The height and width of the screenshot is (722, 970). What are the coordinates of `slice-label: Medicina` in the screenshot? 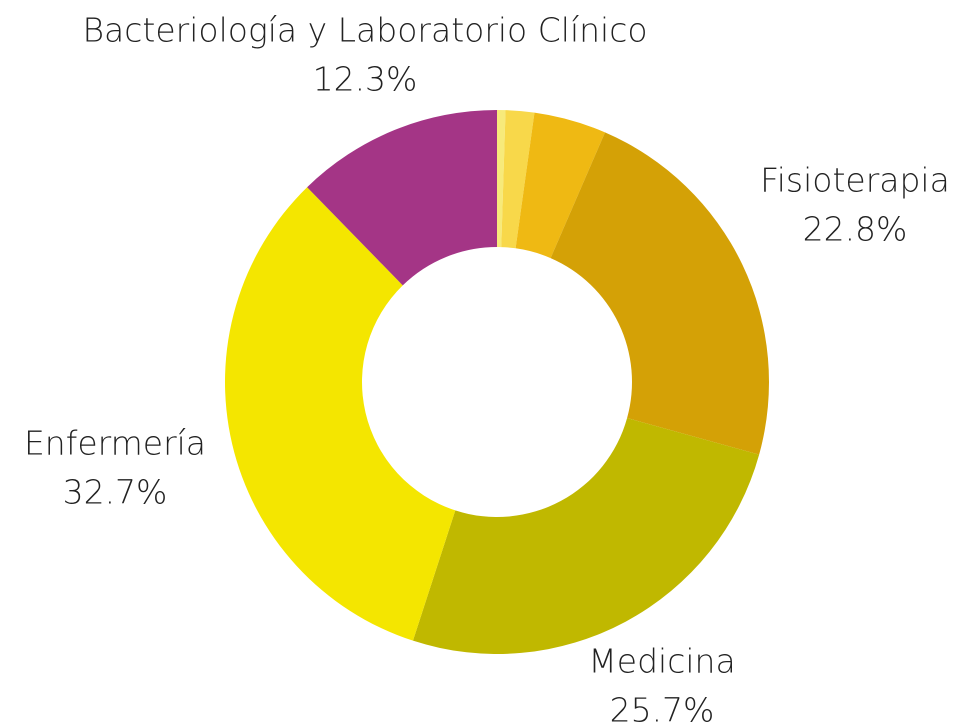 It's located at (661, 661).